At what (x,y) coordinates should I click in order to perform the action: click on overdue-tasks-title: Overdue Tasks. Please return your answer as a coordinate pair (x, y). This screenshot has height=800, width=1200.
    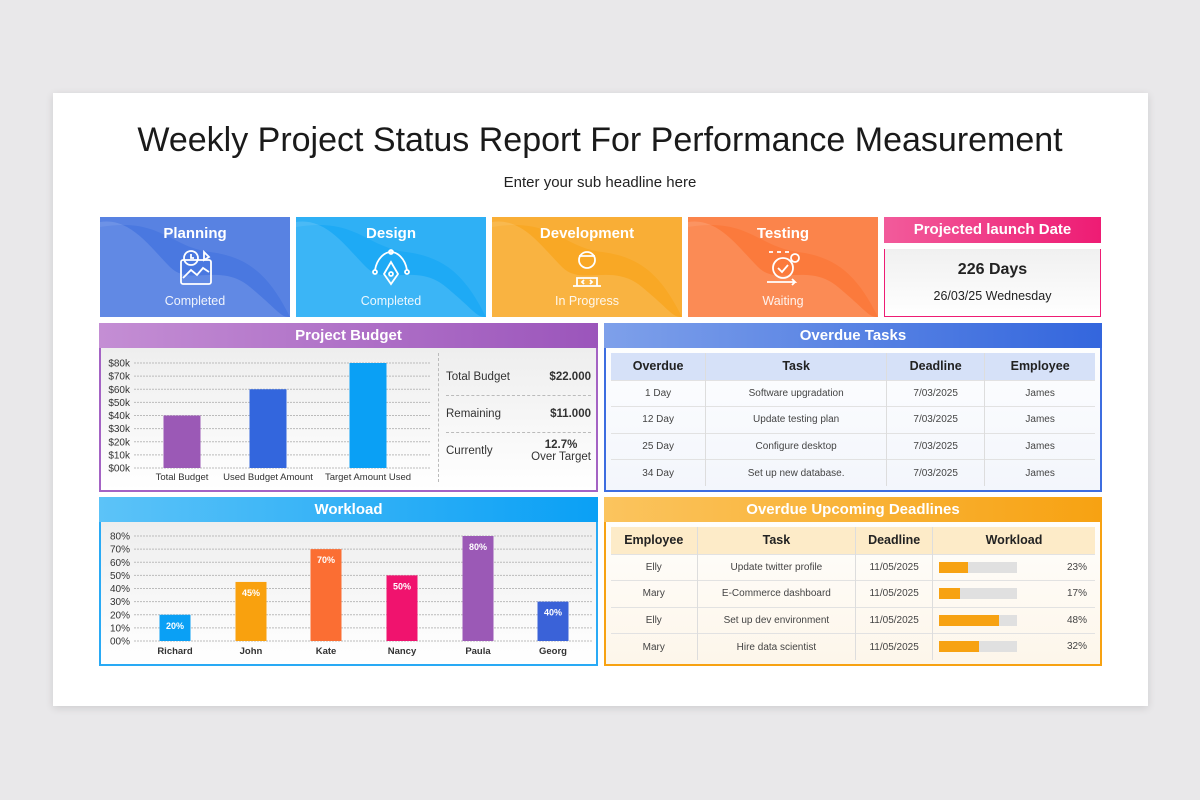
    Looking at the image, I should click on (853, 335).